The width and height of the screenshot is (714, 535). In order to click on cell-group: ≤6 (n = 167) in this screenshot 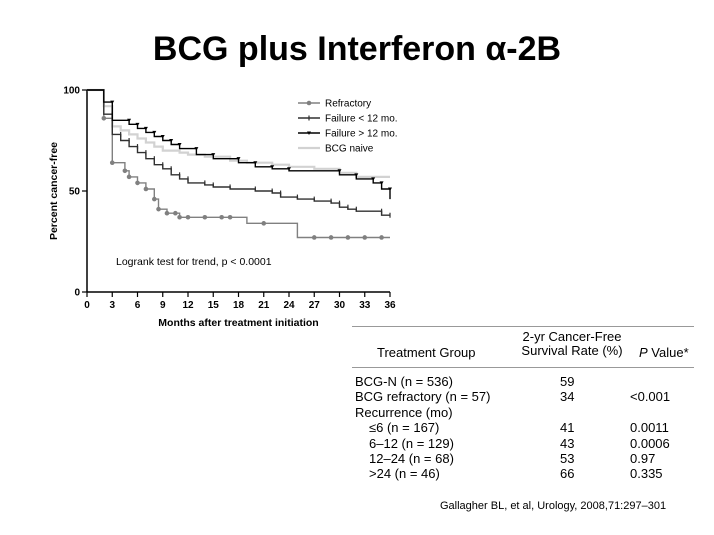, I will do `click(404, 428)`.